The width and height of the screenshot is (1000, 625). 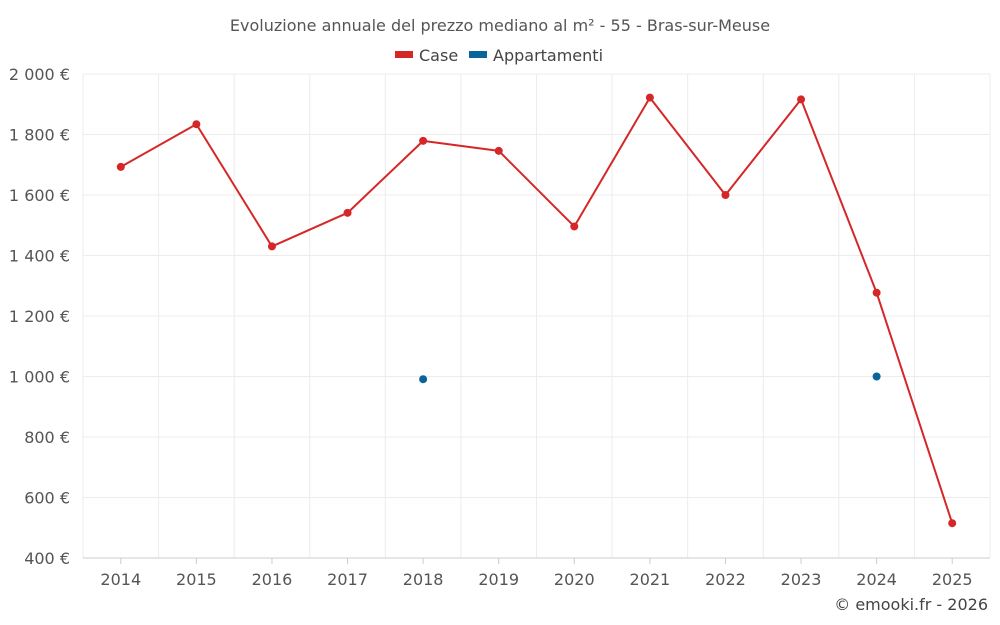 What do you see at coordinates (952, 579) in the screenshot?
I see `x-tick-label: 2025` at bounding box center [952, 579].